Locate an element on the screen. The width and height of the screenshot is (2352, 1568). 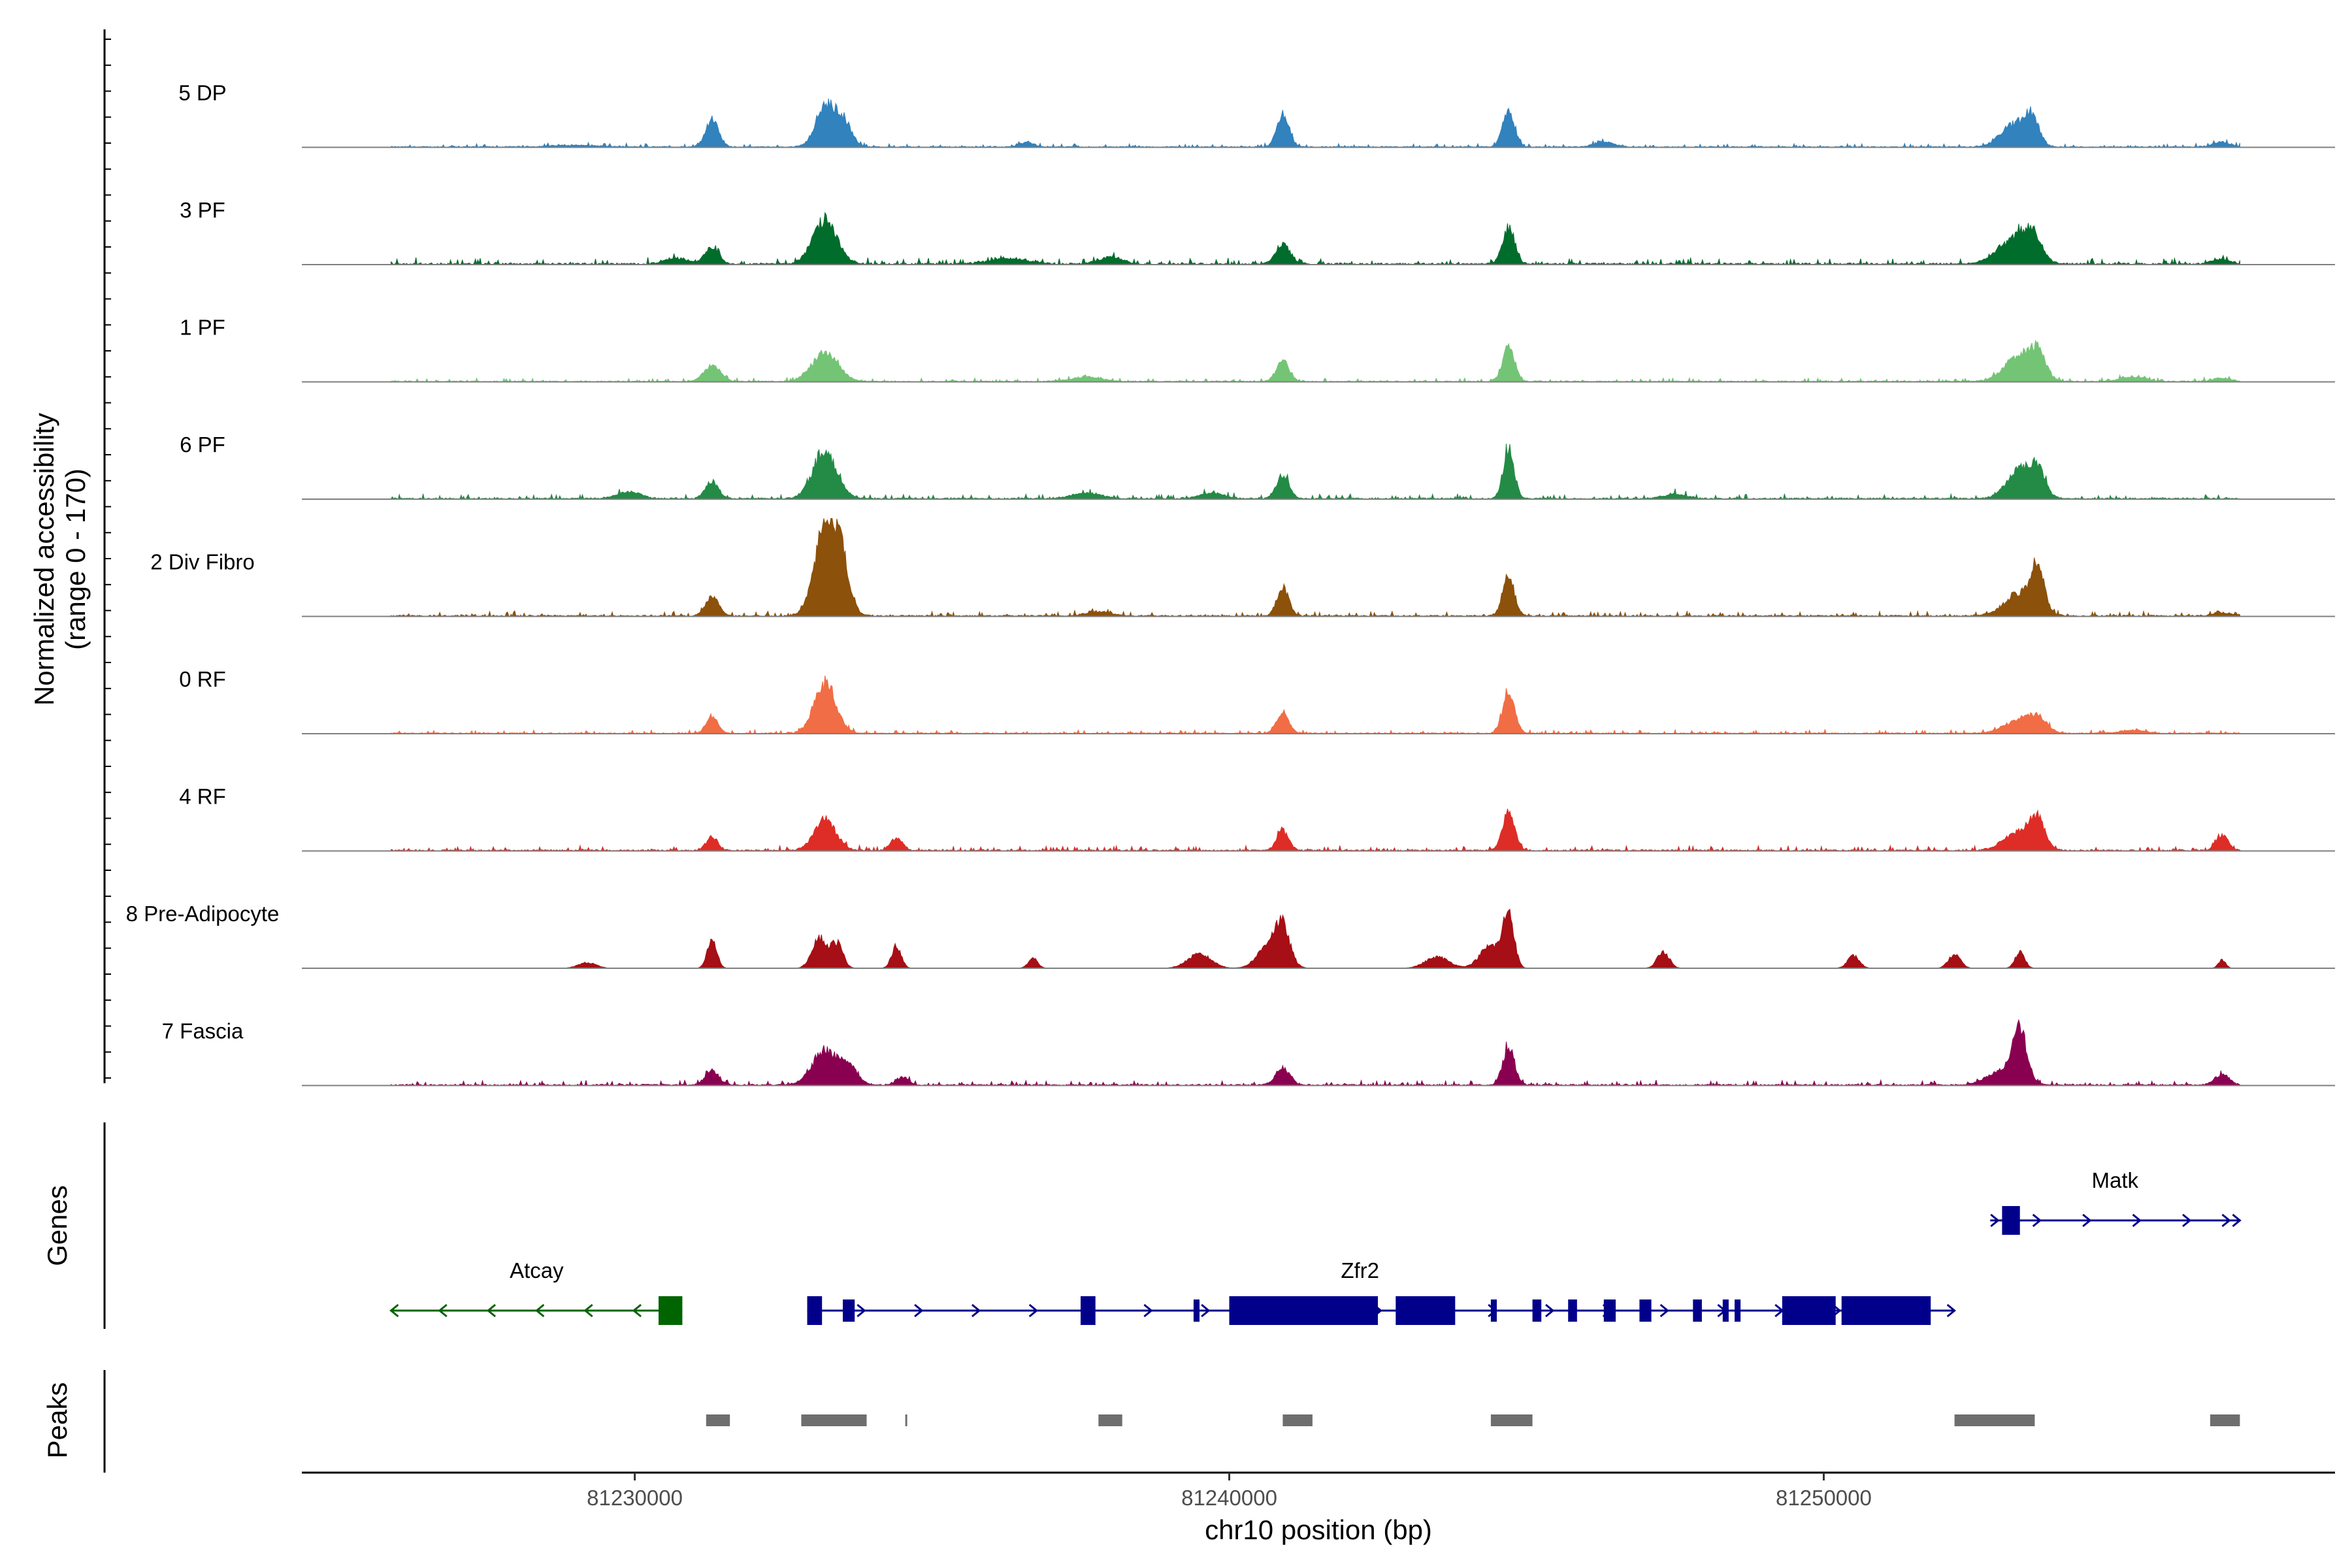
x-axis: 81230000 81240000 81250000 is located at coordinates (1318, 1490).